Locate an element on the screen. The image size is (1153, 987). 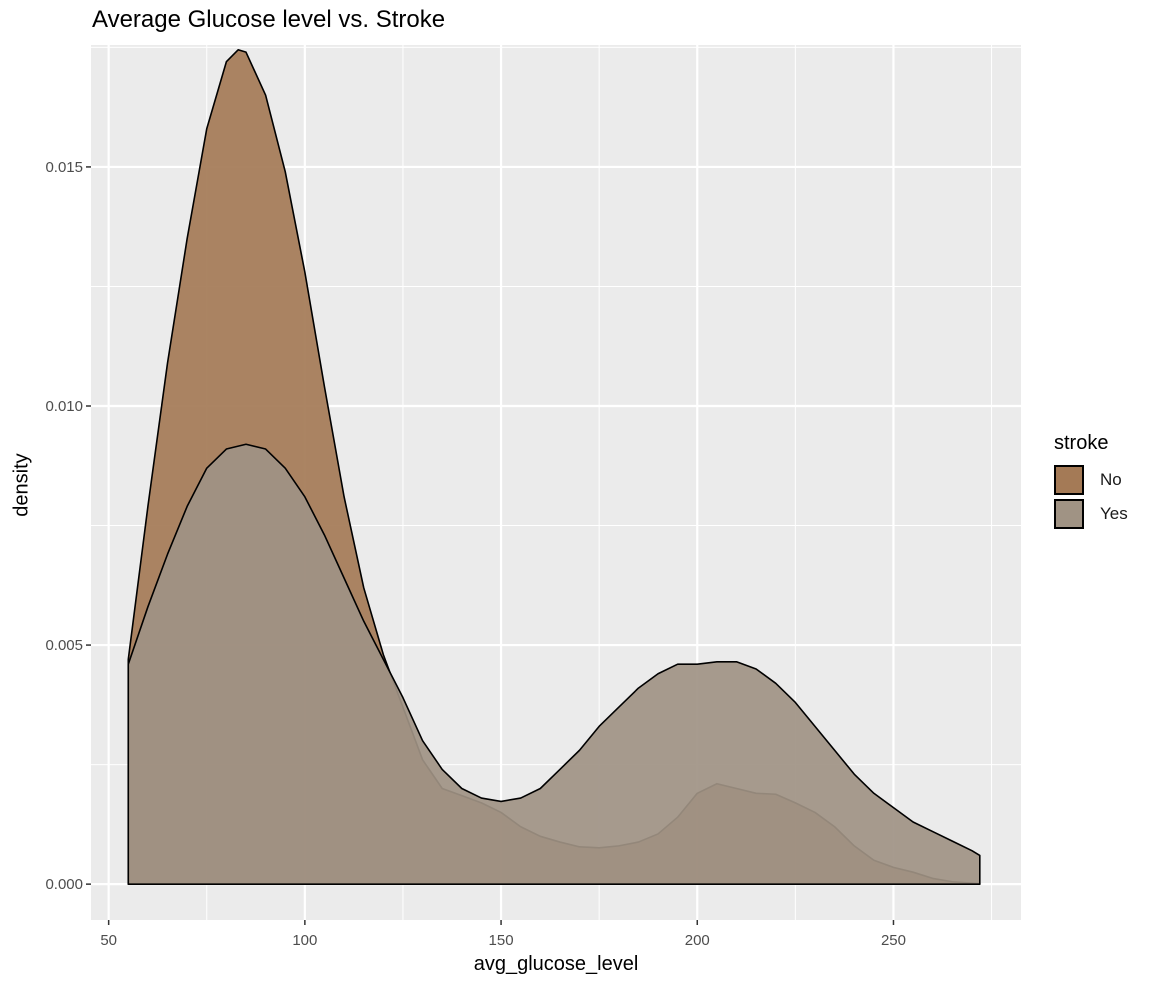
x-axis-label: avg_glucose_level is located at coordinates (556, 964).